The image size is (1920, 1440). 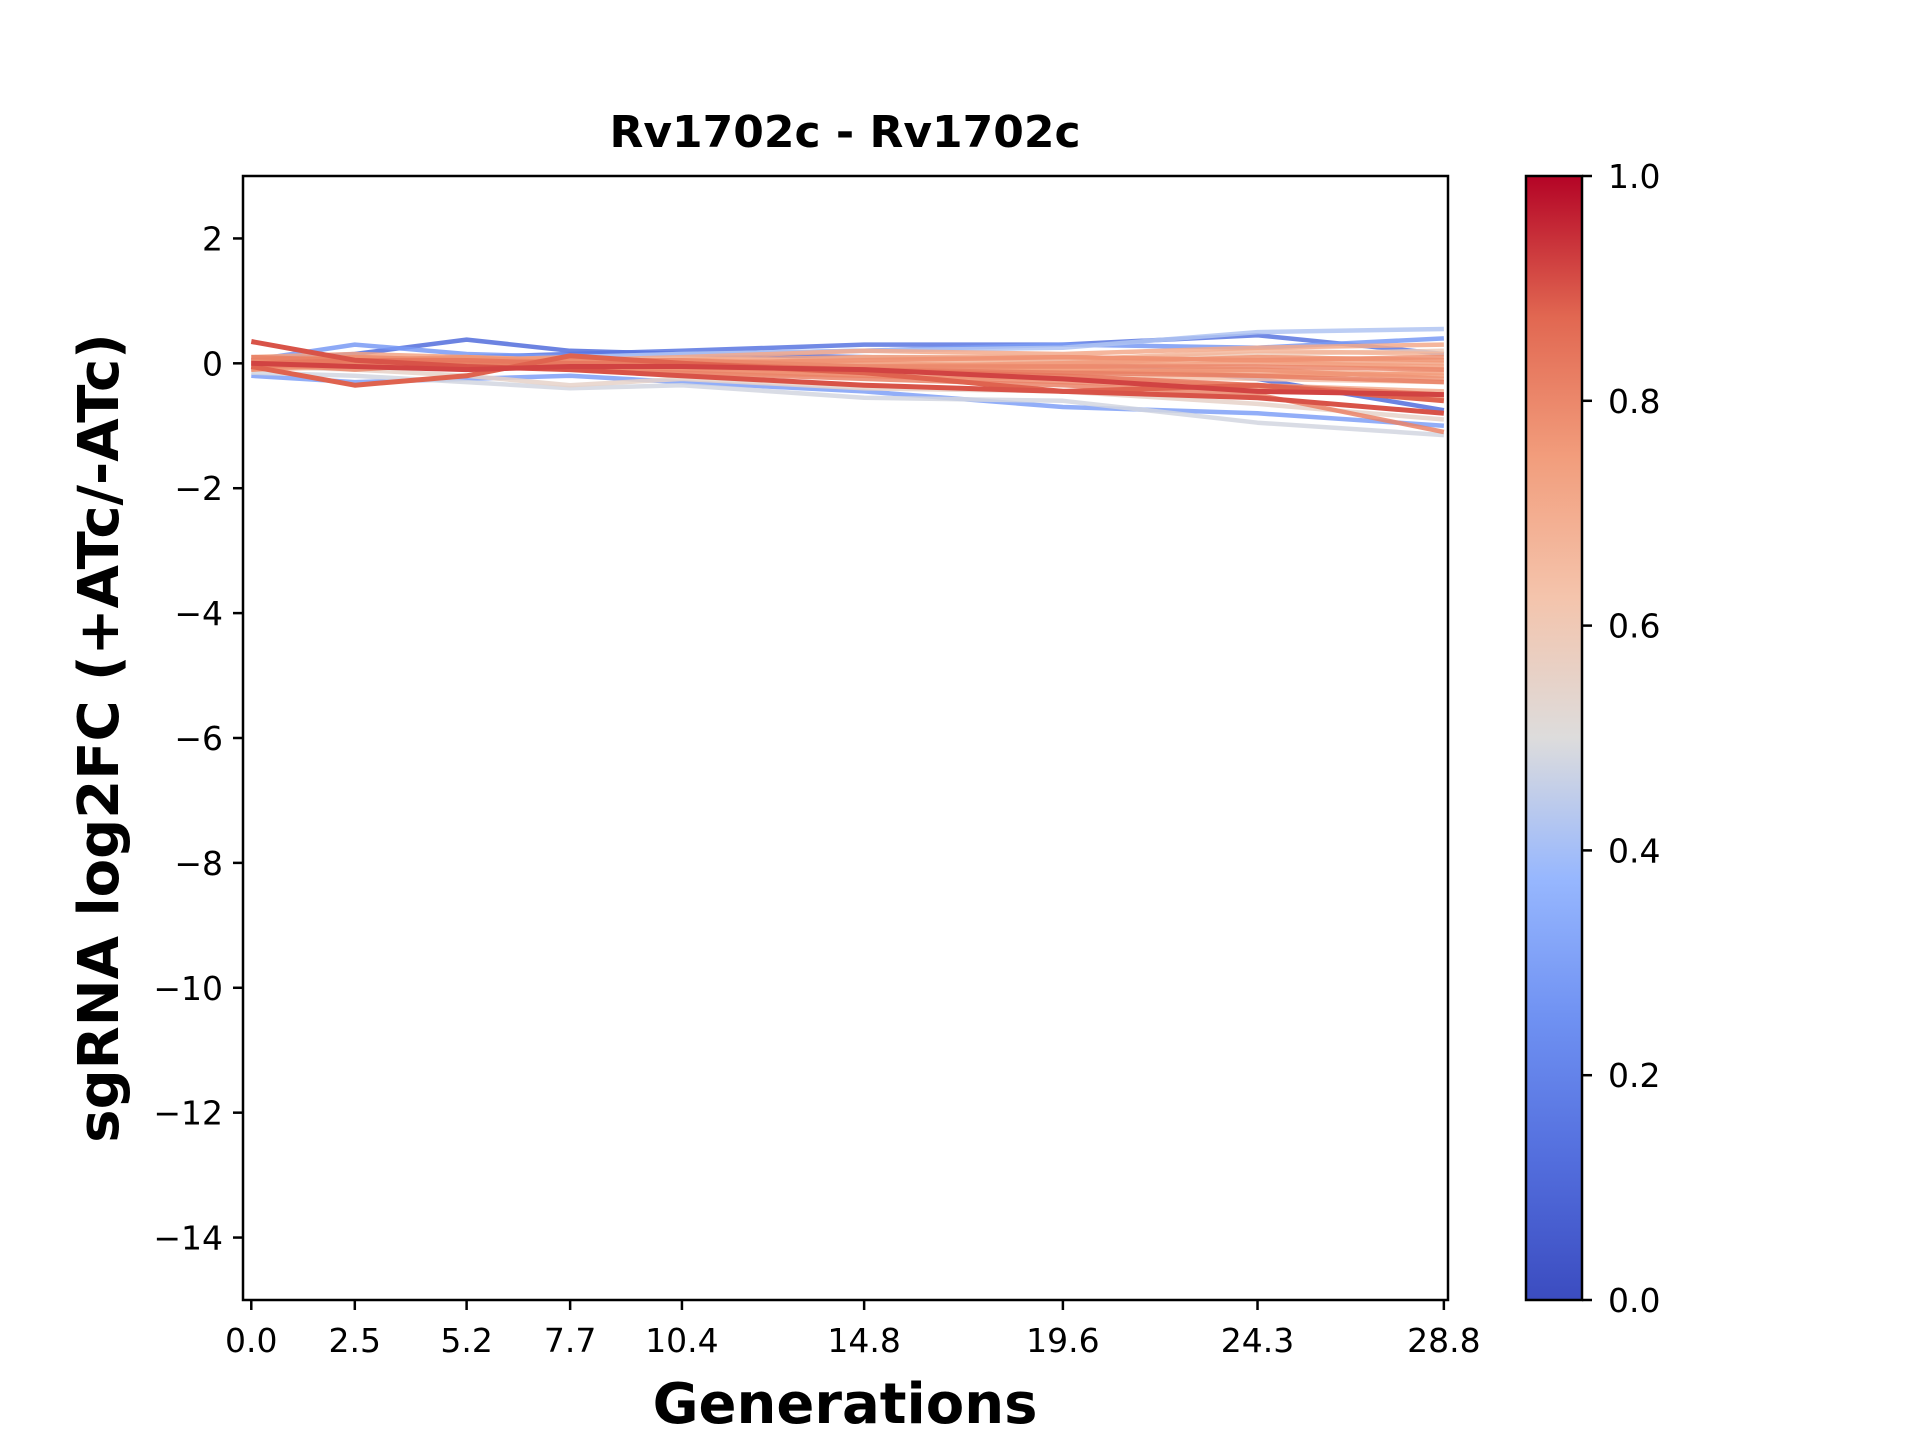 I want to click on y-tick-label: −4, so click(x=198, y=613).